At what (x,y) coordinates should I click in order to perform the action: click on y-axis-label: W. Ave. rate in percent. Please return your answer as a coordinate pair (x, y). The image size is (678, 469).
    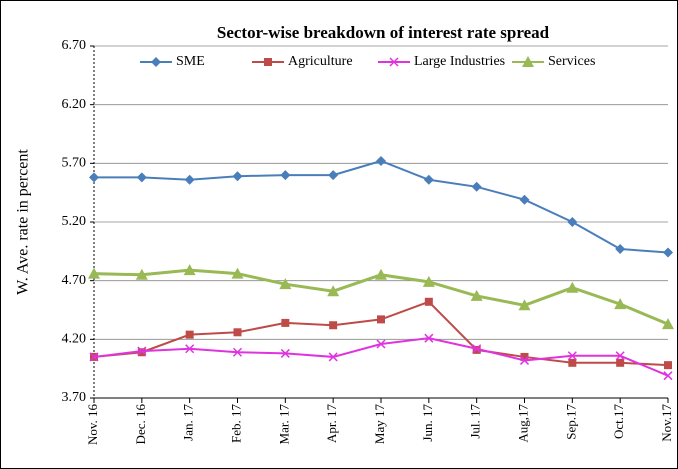
    Looking at the image, I should click on (23, 222).